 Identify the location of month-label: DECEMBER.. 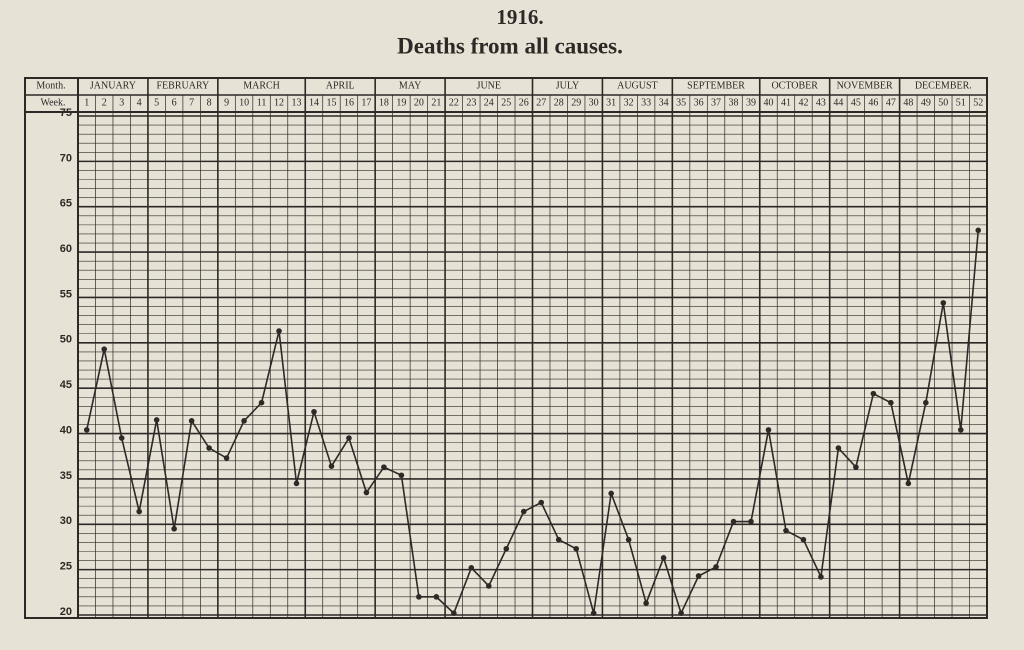
(943, 85).